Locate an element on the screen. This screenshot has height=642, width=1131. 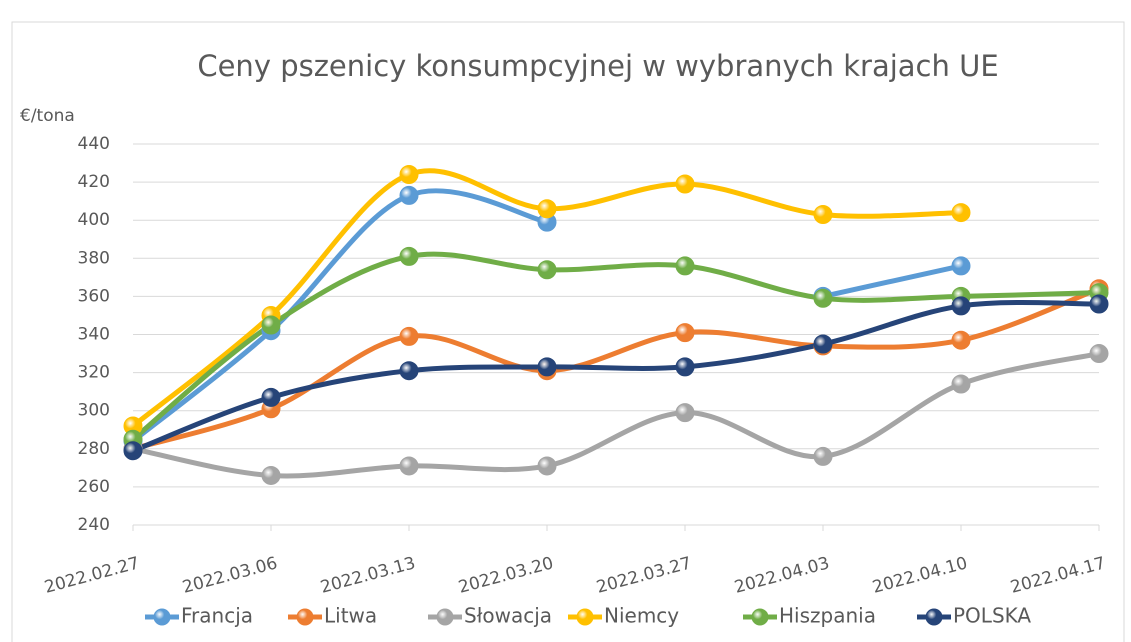
y-tick-label: 340 is located at coordinates (94, 335).